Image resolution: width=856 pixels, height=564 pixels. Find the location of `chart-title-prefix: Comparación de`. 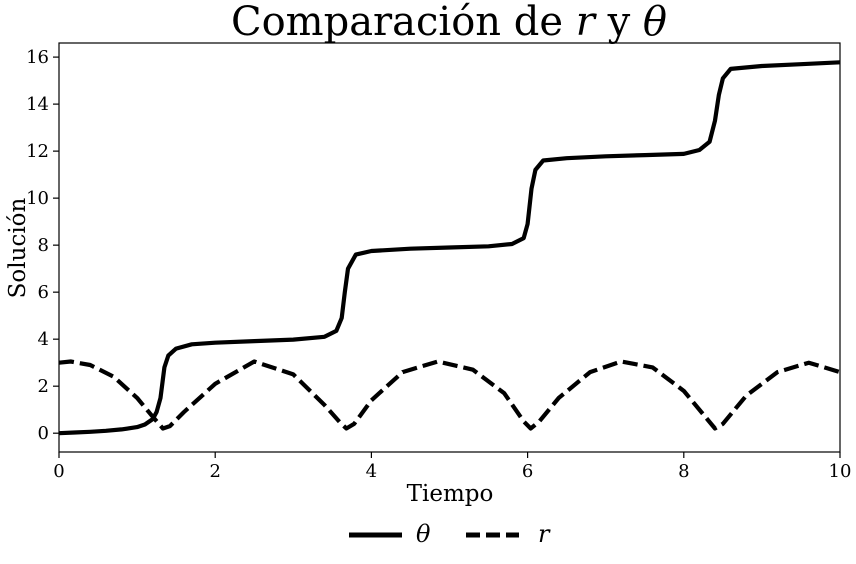

chart-title-prefix: Comparación de is located at coordinates (403, 22).